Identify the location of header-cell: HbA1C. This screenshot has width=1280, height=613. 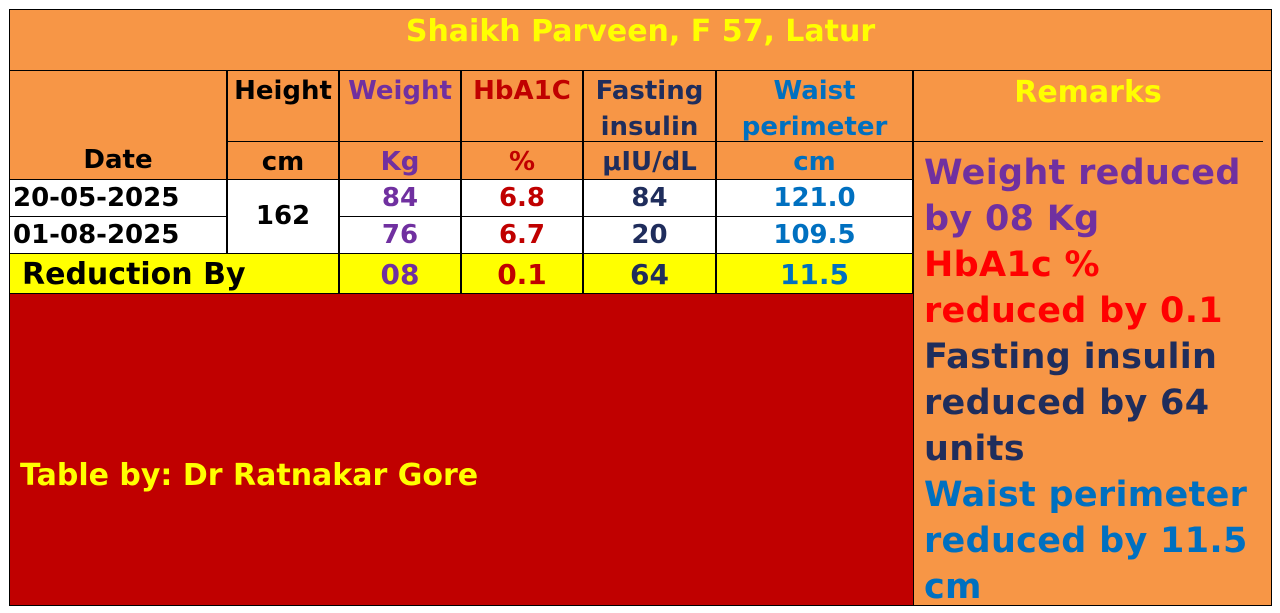
(522, 106).